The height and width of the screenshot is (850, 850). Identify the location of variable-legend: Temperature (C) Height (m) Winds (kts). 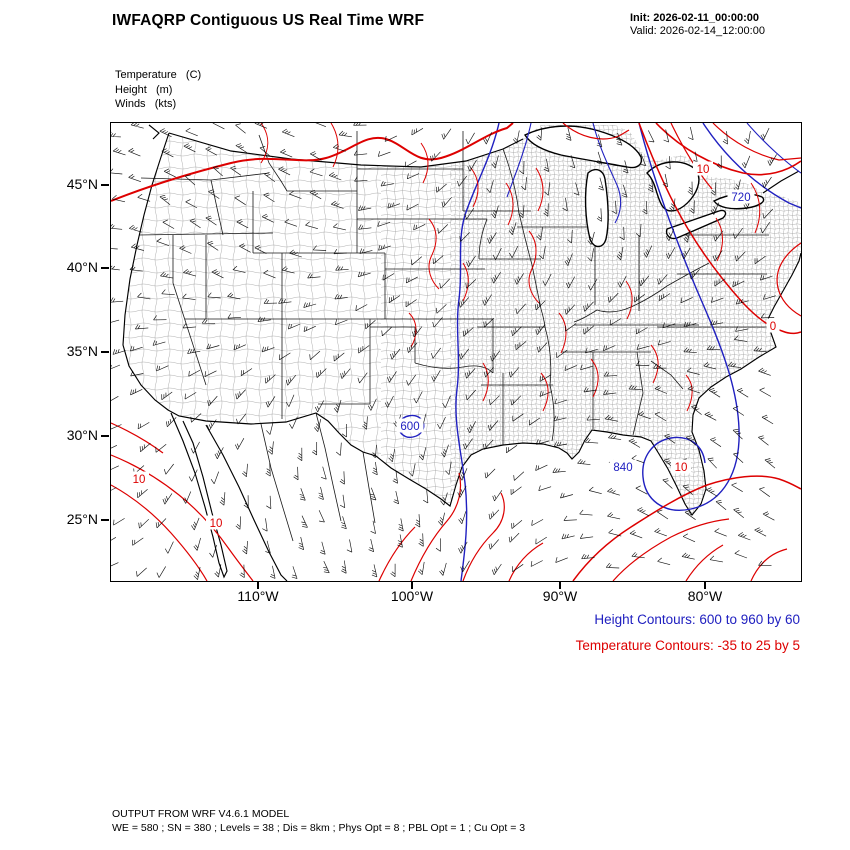
(158, 90).